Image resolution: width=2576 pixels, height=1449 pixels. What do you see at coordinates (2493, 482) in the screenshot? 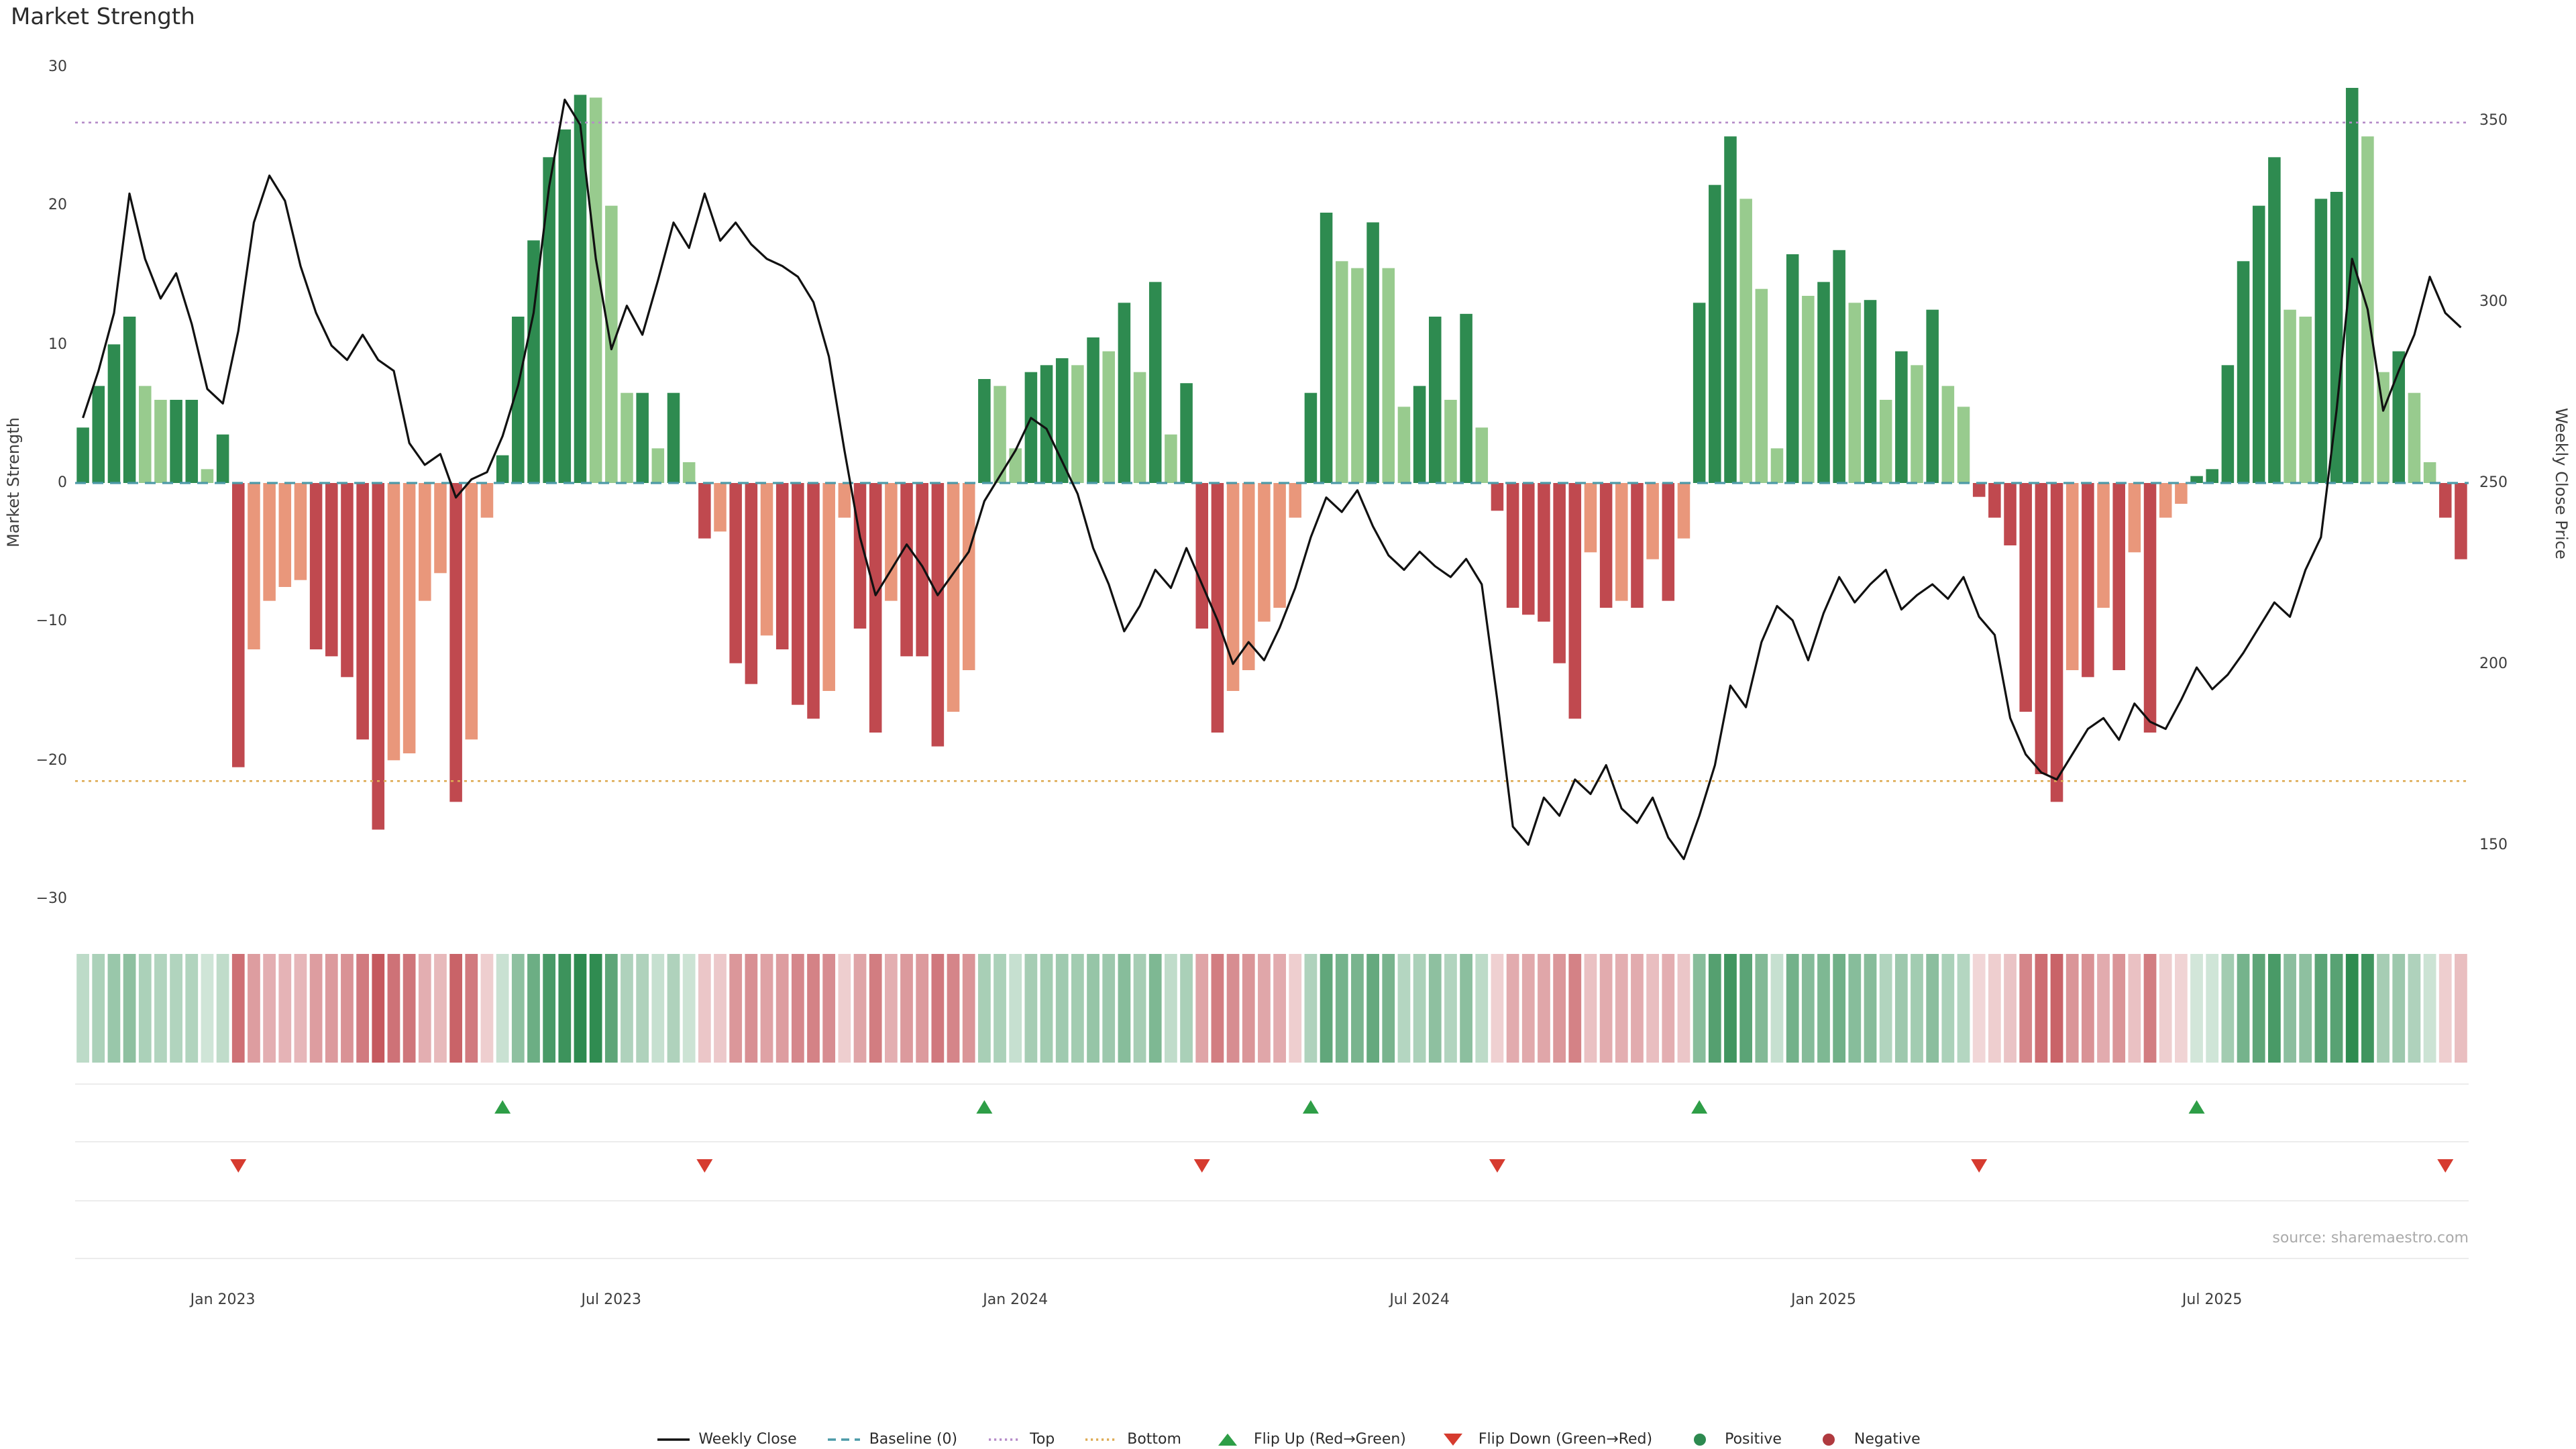
I see `right-axis-tick-label: 250` at bounding box center [2493, 482].